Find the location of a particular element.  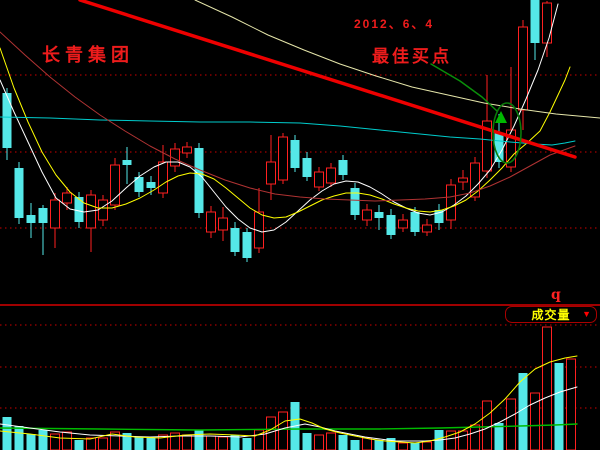

vol-ma-green is located at coordinates (289, 427).